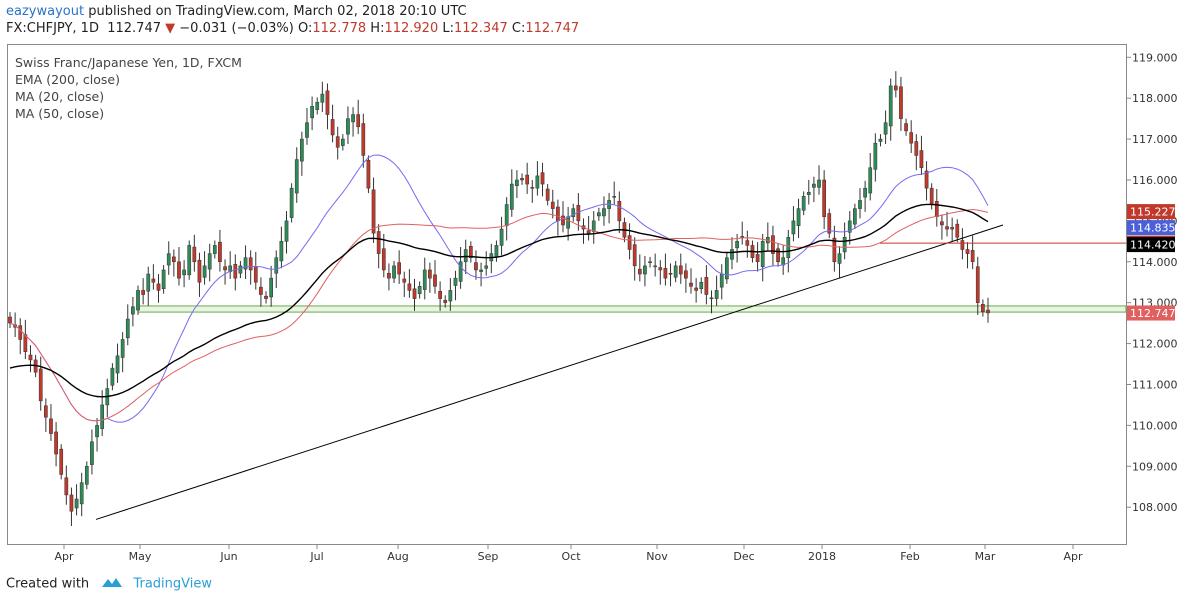  Describe the element at coordinates (571, 556) in the screenshot. I see `x-tick-label: Oct` at that location.